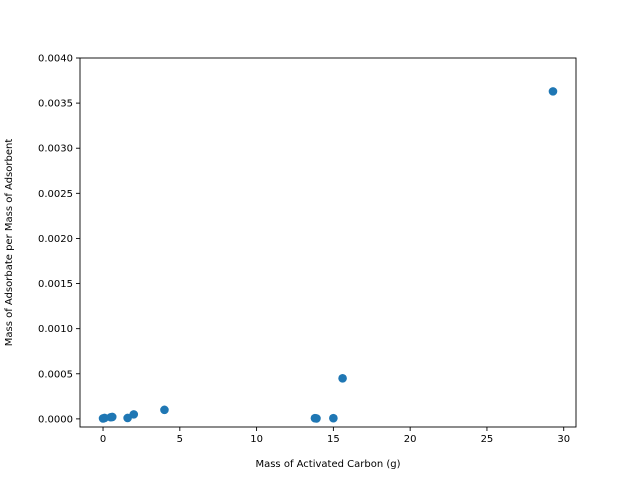  Describe the element at coordinates (327, 464) in the screenshot. I see `x-axis-label: Mass of Activated Carbon (g)` at that location.